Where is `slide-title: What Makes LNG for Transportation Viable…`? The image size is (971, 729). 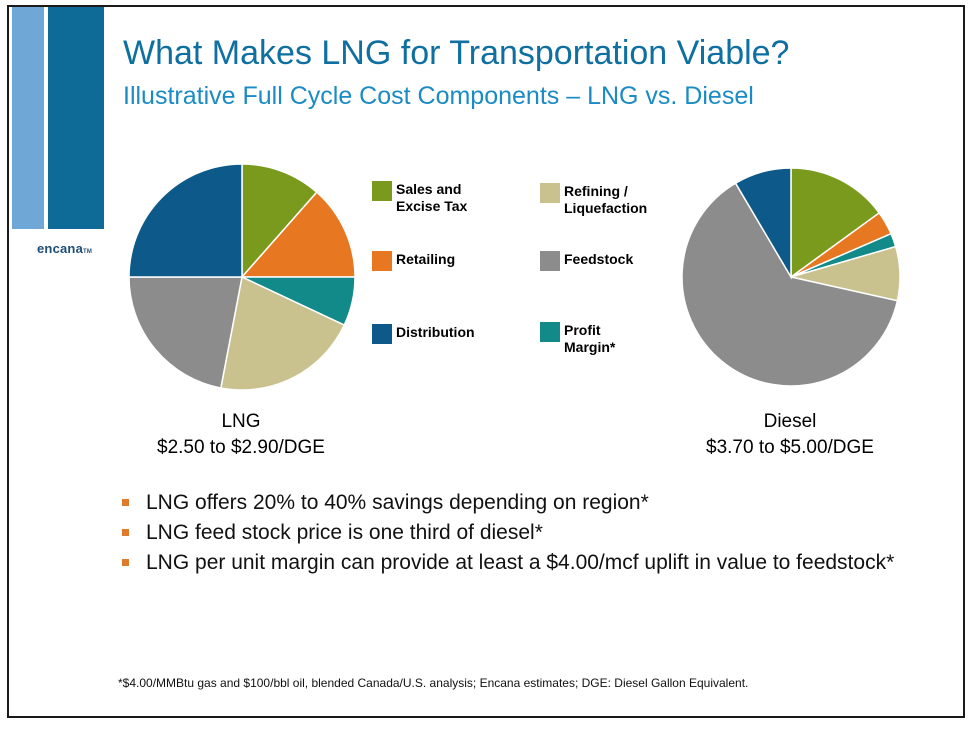
slide-title: What Makes LNG for Transportation Viable… is located at coordinates (456, 53).